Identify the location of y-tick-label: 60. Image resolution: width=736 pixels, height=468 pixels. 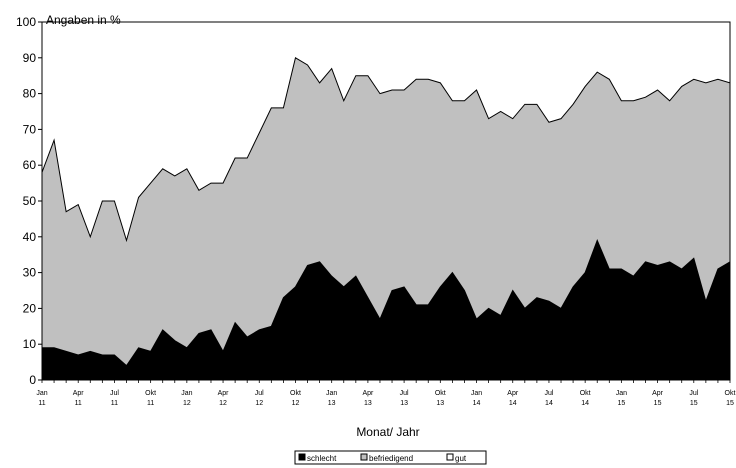
(30, 165).